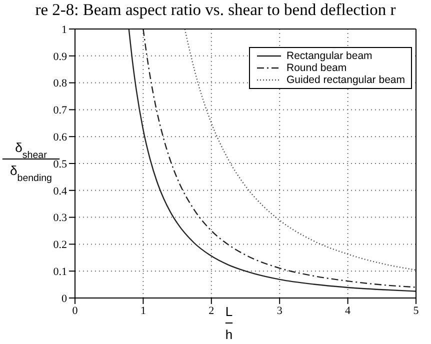 This screenshot has height=344, width=431. Describe the element at coordinates (348, 310) in the screenshot. I see `x-tick-label: 4` at that location.